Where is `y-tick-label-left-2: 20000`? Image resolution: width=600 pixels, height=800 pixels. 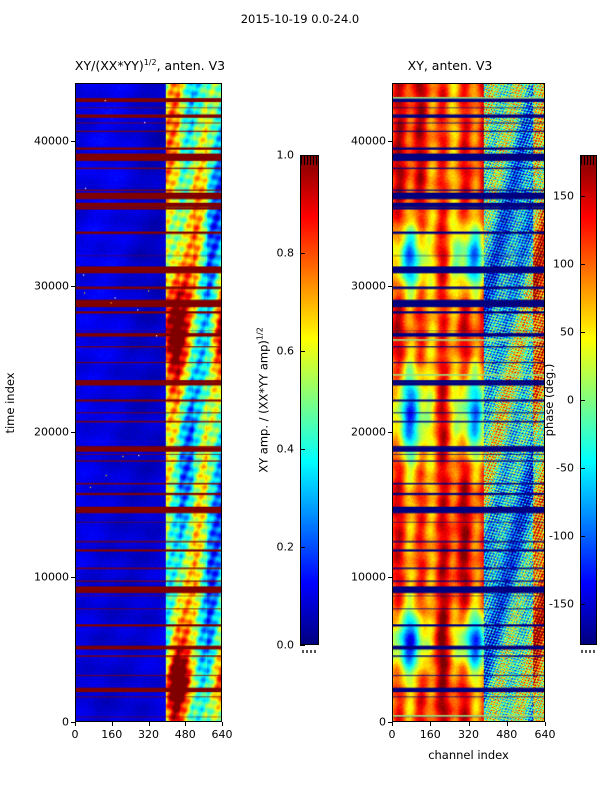 y-tick-label-left-2: 20000 is located at coordinates (51, 432).